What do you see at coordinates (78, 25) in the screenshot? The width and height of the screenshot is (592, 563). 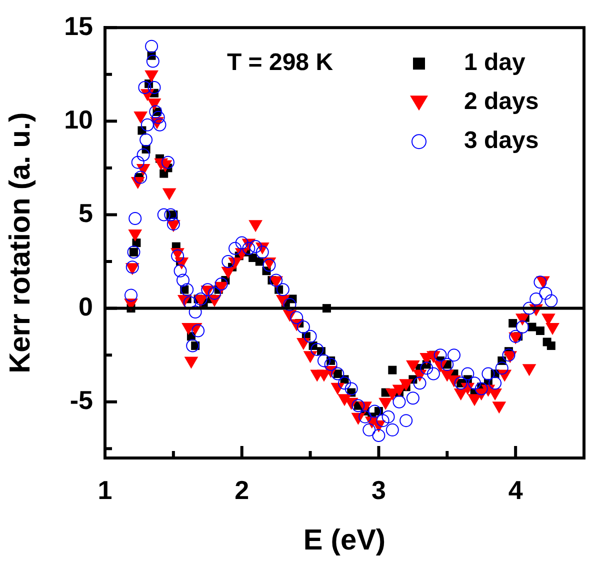 I see `y-tick-label: 15` at bounding box center [78, 25].